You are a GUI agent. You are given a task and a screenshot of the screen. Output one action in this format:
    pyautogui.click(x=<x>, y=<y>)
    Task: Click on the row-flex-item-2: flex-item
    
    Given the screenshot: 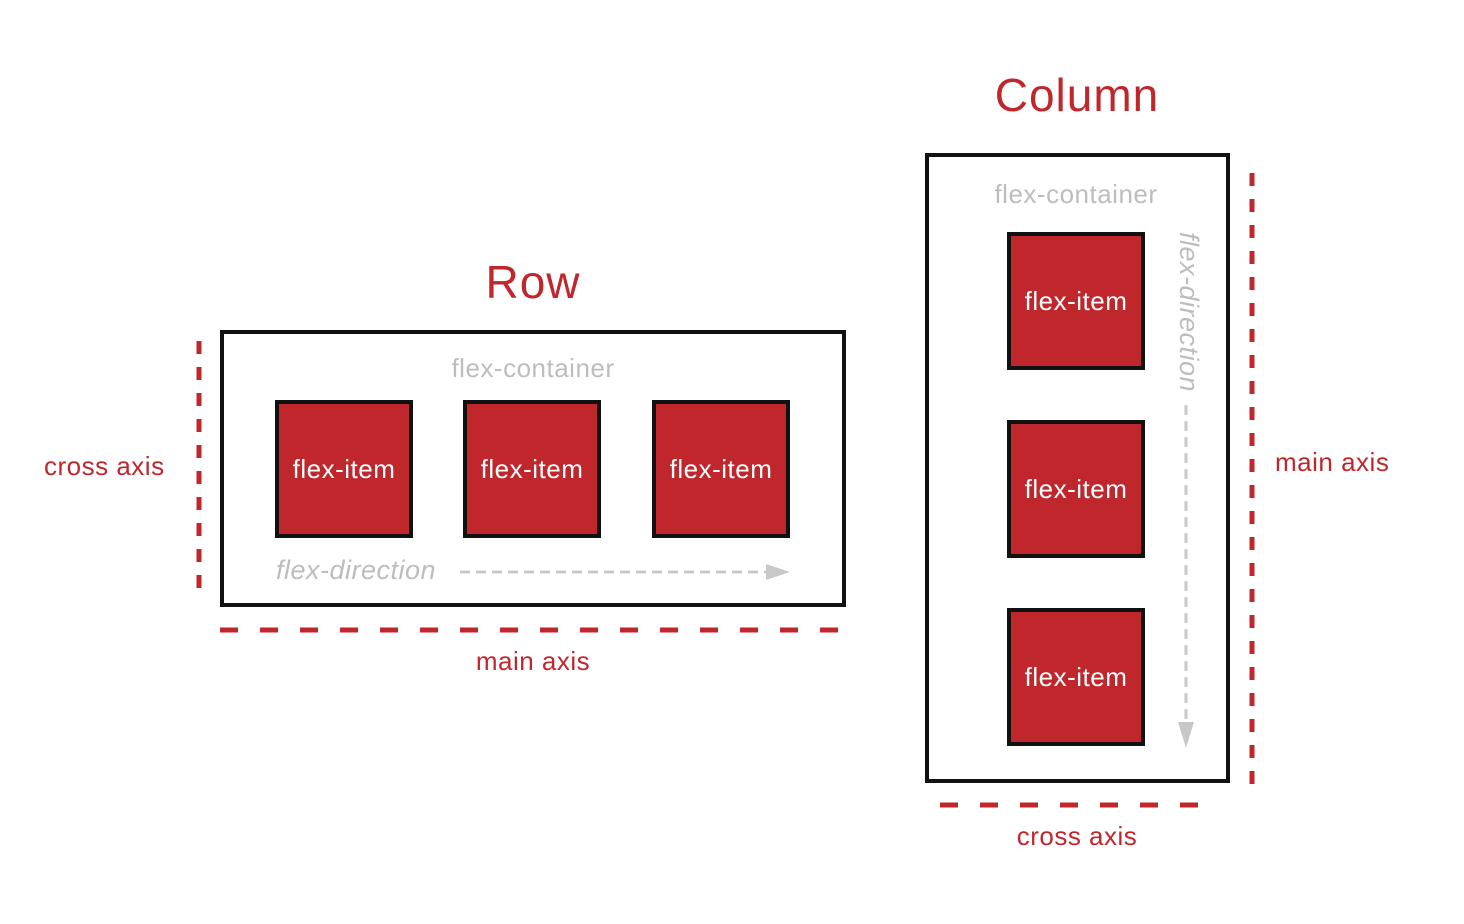 What is the action you would take?
    pyautogui.click(x=532, y=469)
    